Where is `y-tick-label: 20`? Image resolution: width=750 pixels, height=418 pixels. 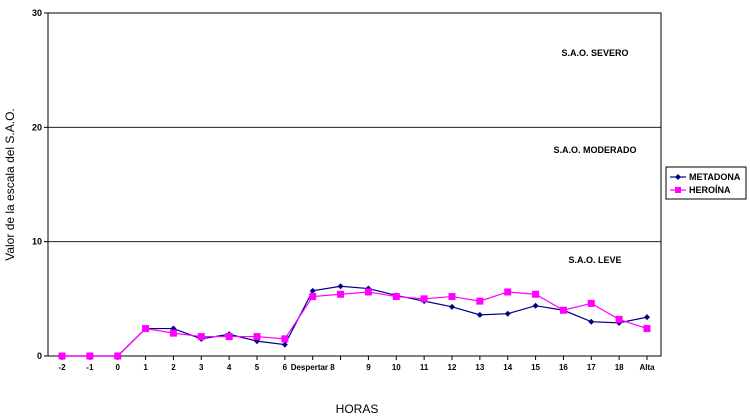
y-tick-label: 20 is located at coordinates (37, 127).